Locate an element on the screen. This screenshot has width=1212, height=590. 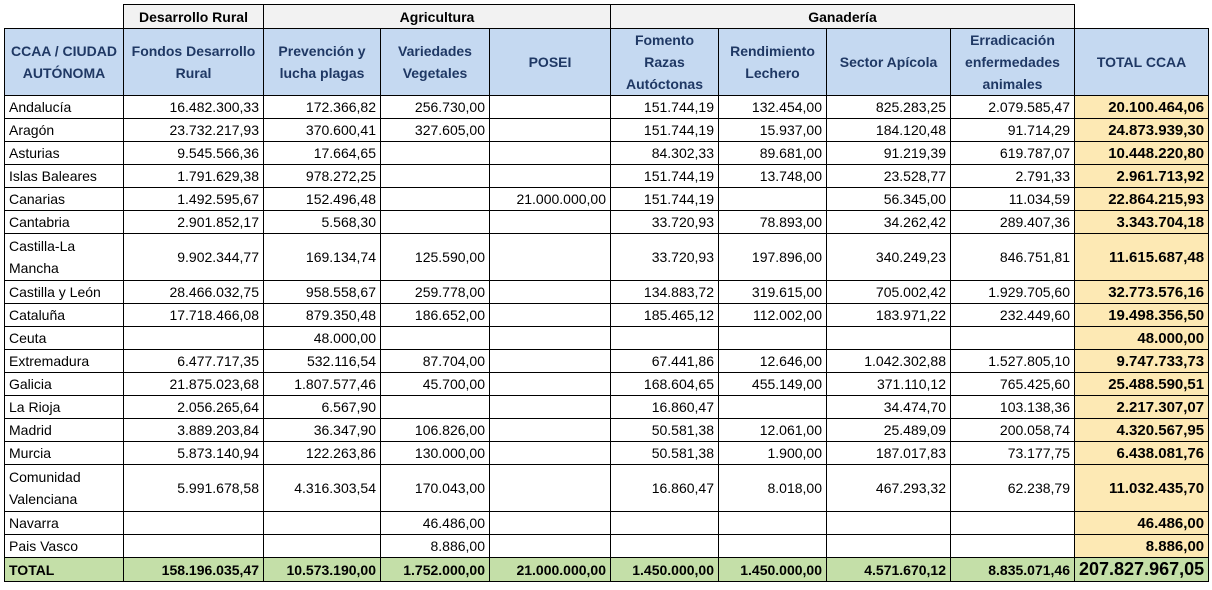
value-cell: 170.043,00 is located at coordinates (435, 488).